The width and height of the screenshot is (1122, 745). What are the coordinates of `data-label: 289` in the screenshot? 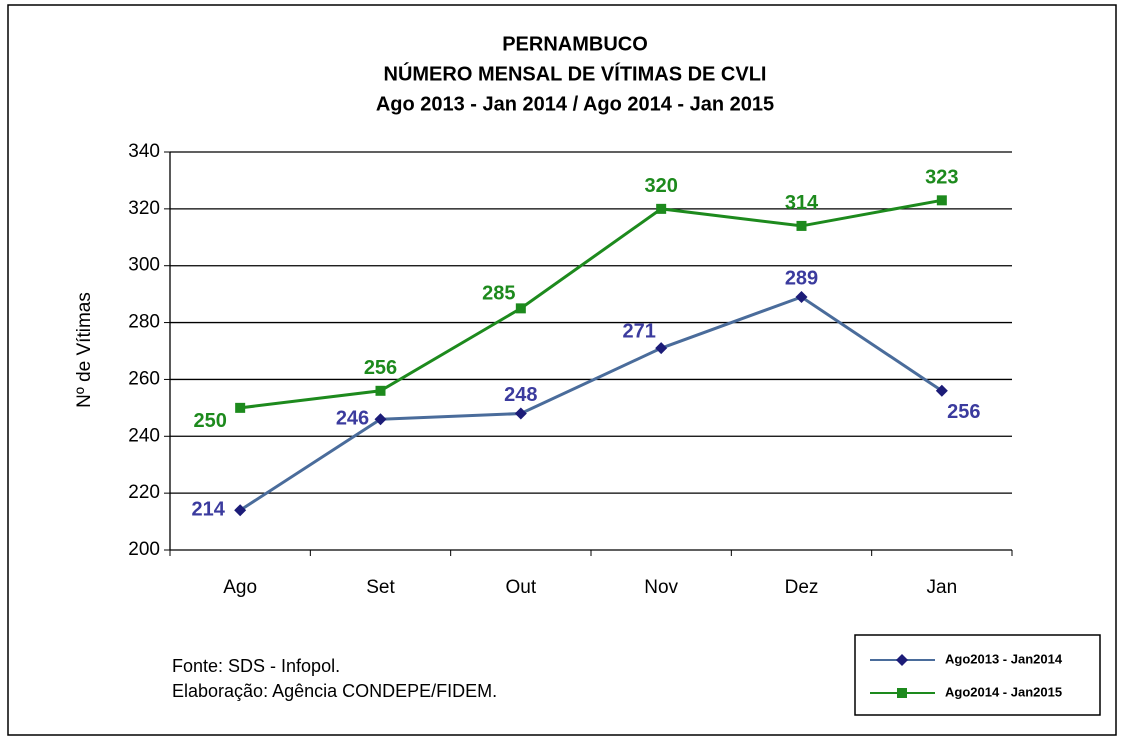 It's located at (801, 278).